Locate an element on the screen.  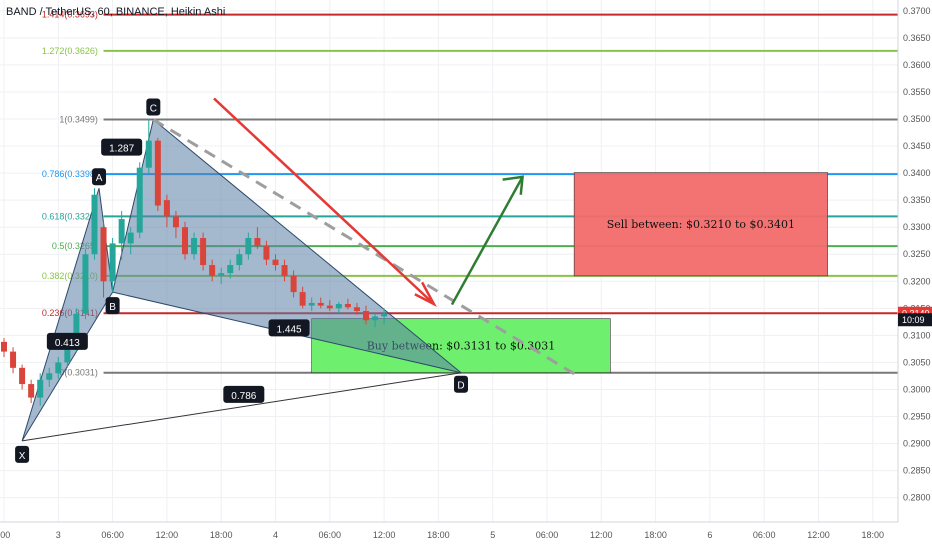
x-tick-label: 4 is located at coordinates (275, 535).